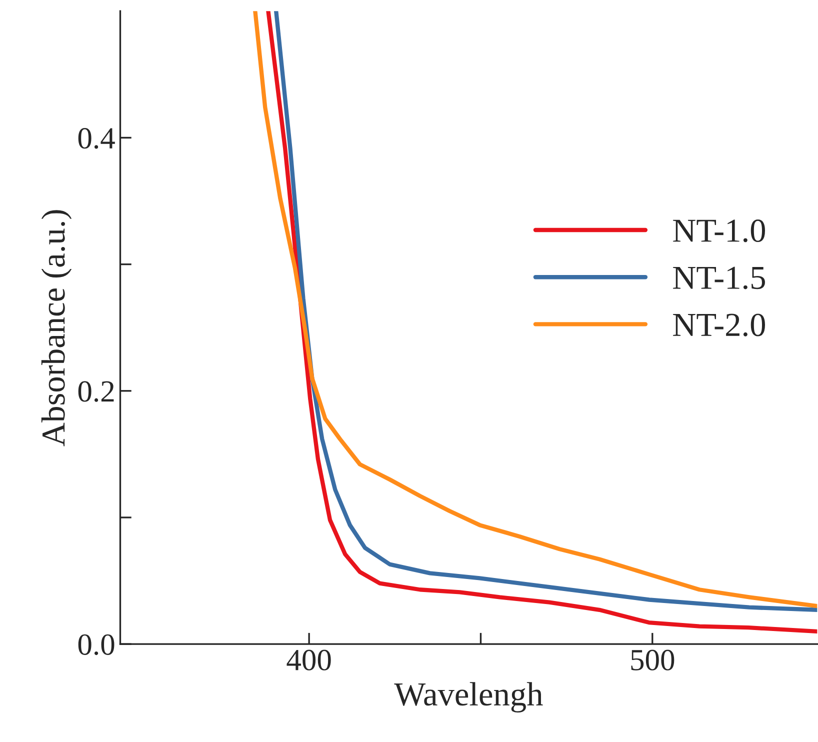  Describe the element at coordinates (96, 138) in the screenshot. I see `y-tick-label: 0.4` at that location.